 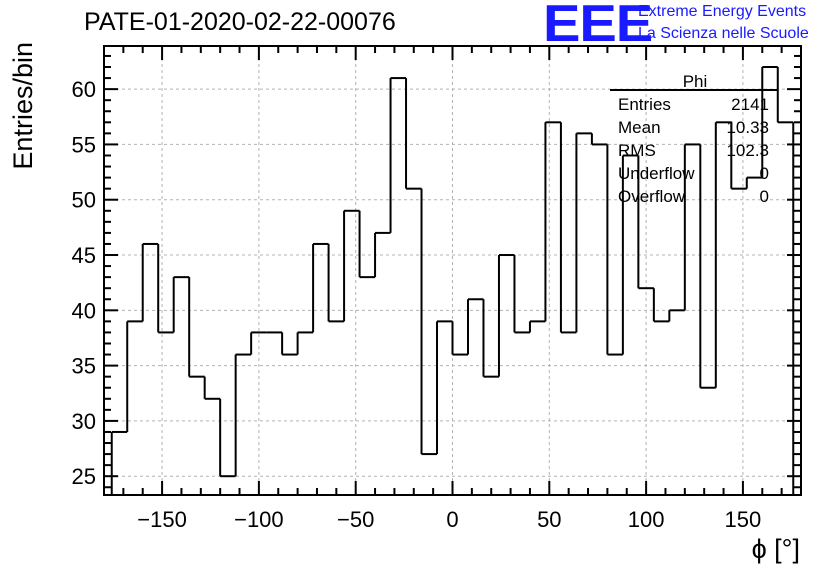 What do you see at coordinates (639, 127) in the screenshot?
I see `stats-row-label: Mean` at bounding box center [639, 127].